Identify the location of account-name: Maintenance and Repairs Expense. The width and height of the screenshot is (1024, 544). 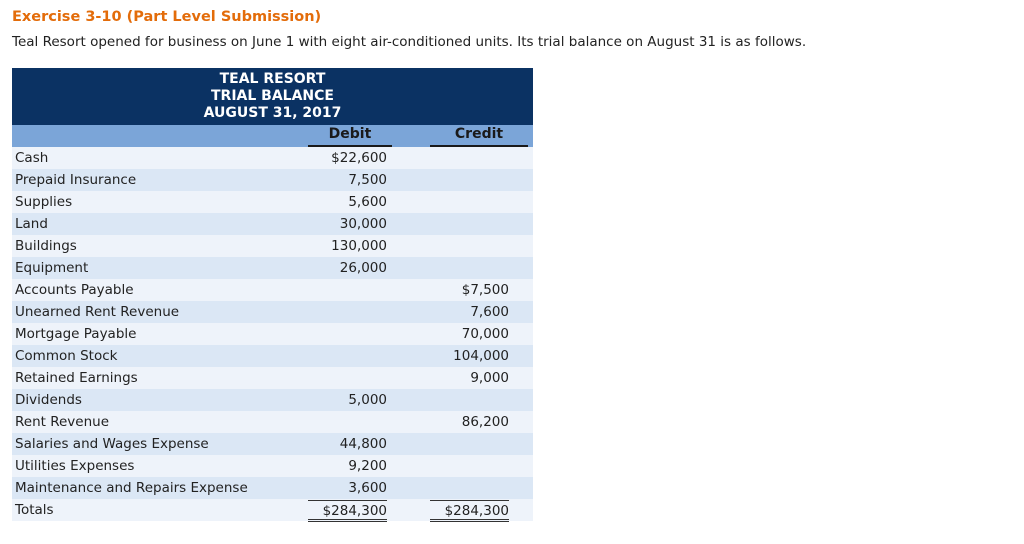
(131, 488).